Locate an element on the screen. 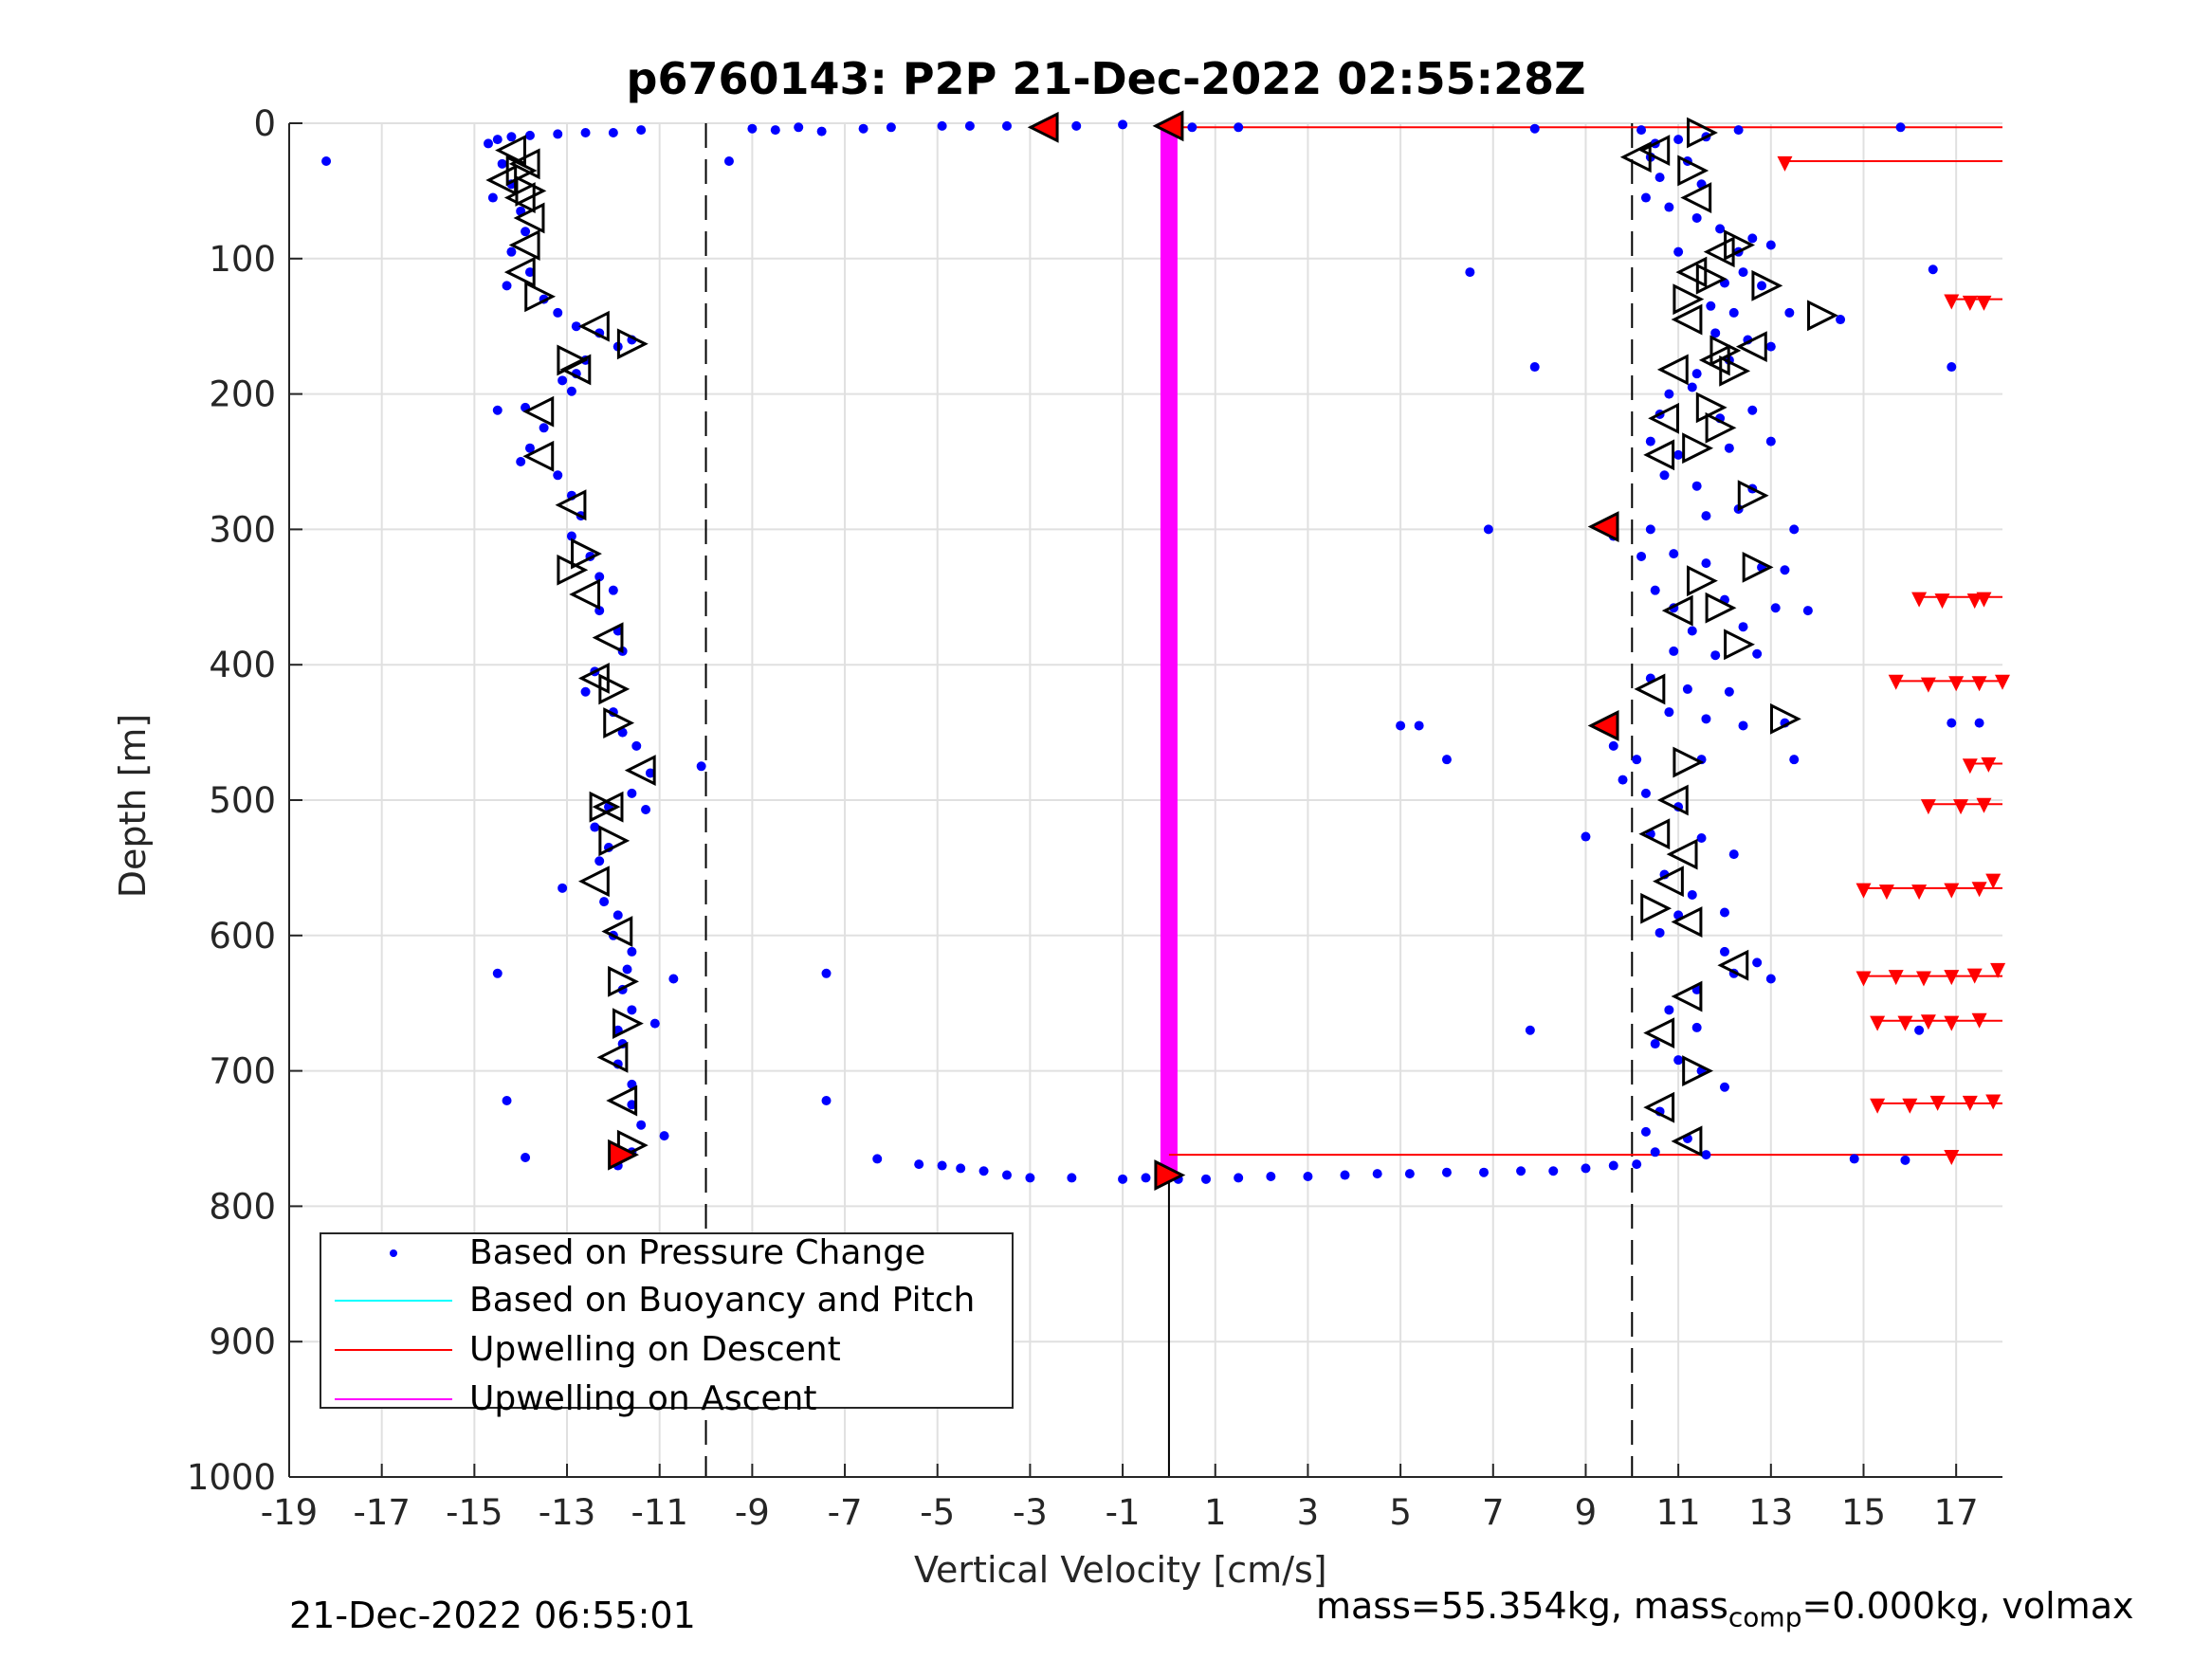 The image size is (2212, 1659). x-tick-label: 15 is located at coordinates (1863, 1512).